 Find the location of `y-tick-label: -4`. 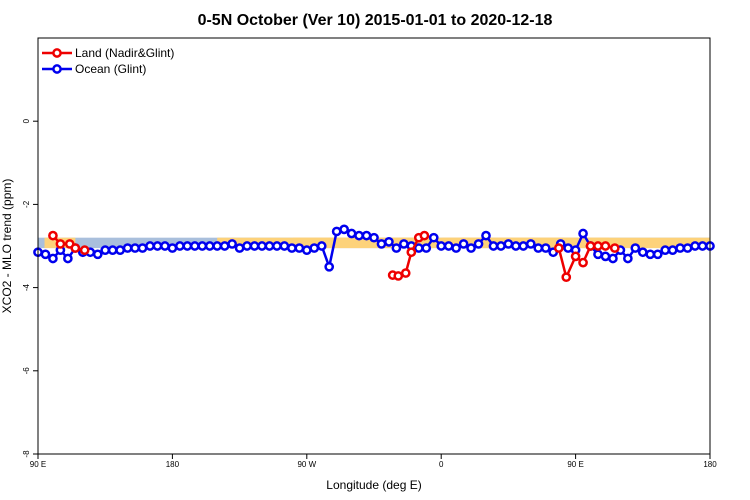

y-tick-label: -4 is located at coordinates (26, 287).